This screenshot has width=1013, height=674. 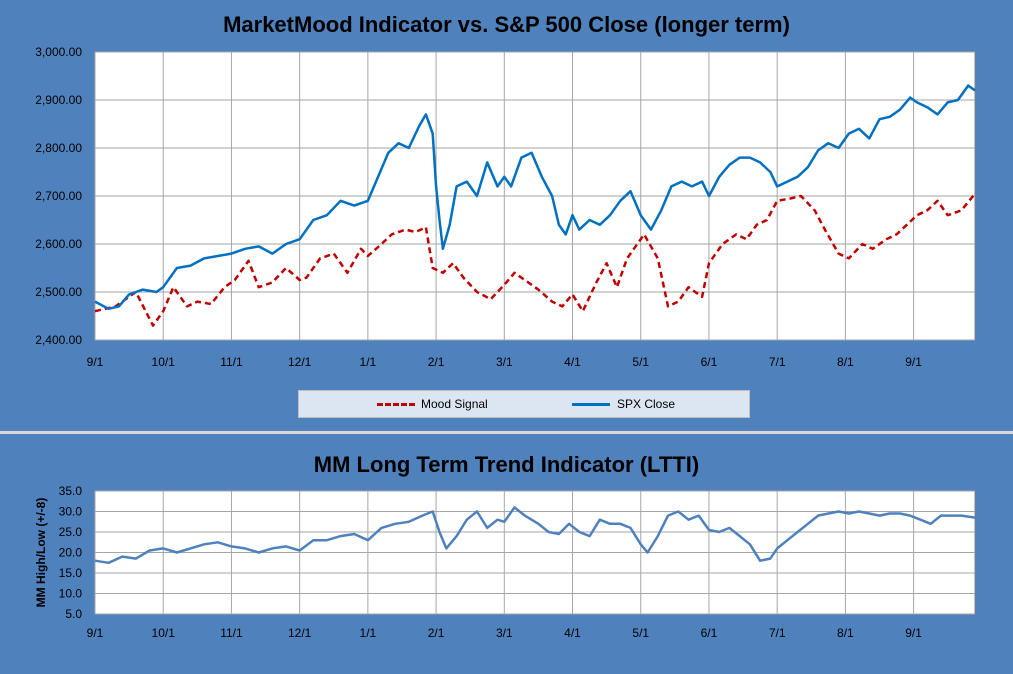 What do you see at coordinates (591, 404) in the screenshot?
I see `legend-spx-swatch` at bounding box center [591, 404].